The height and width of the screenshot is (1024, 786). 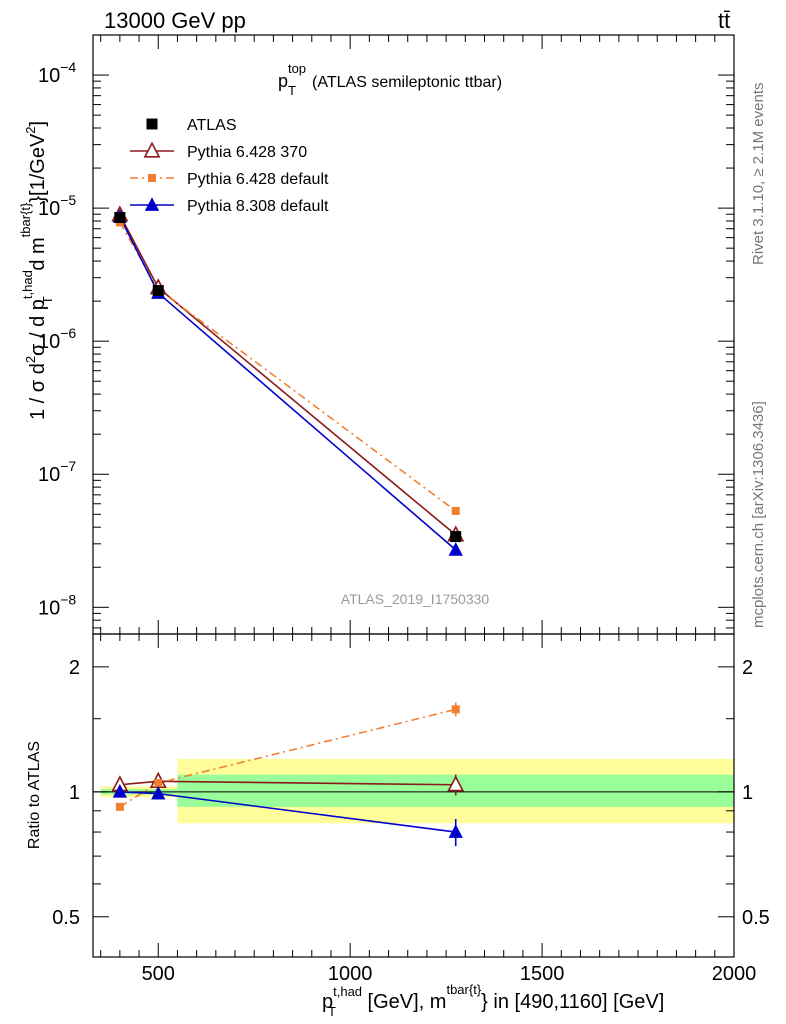 I want to click on ratio-y-axis-label: Ratio to ATLAS, so click(x=34, y=795).